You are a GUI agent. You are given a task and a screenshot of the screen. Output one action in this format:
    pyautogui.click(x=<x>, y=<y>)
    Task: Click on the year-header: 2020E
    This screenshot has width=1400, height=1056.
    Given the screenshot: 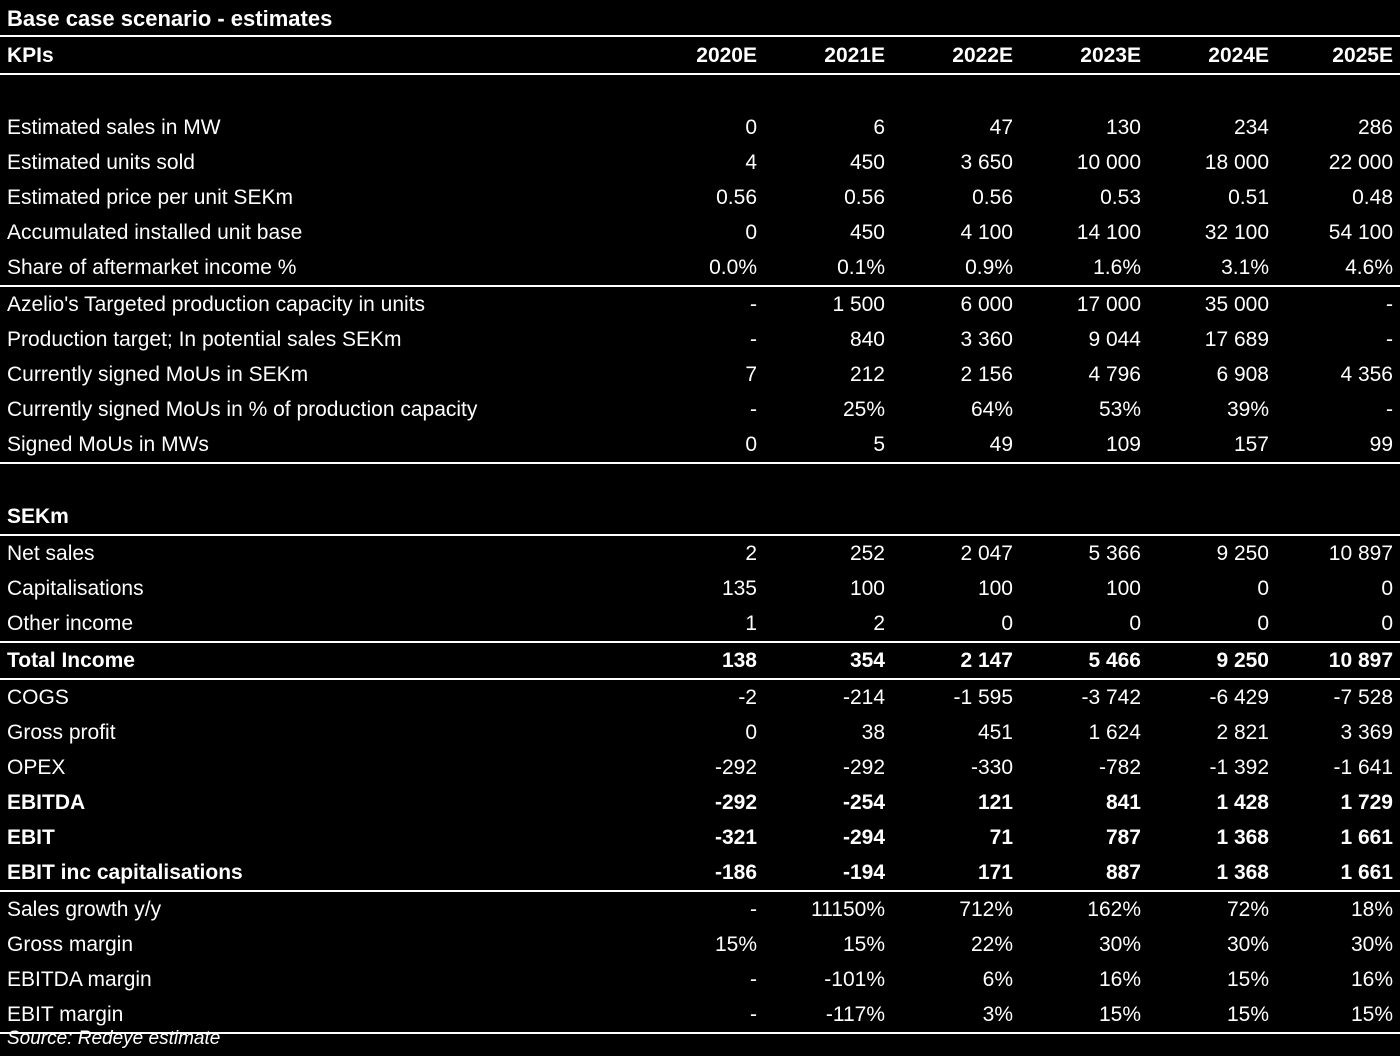 What is the action you would take?
    pyautogui.click(x=726, y=55)
    